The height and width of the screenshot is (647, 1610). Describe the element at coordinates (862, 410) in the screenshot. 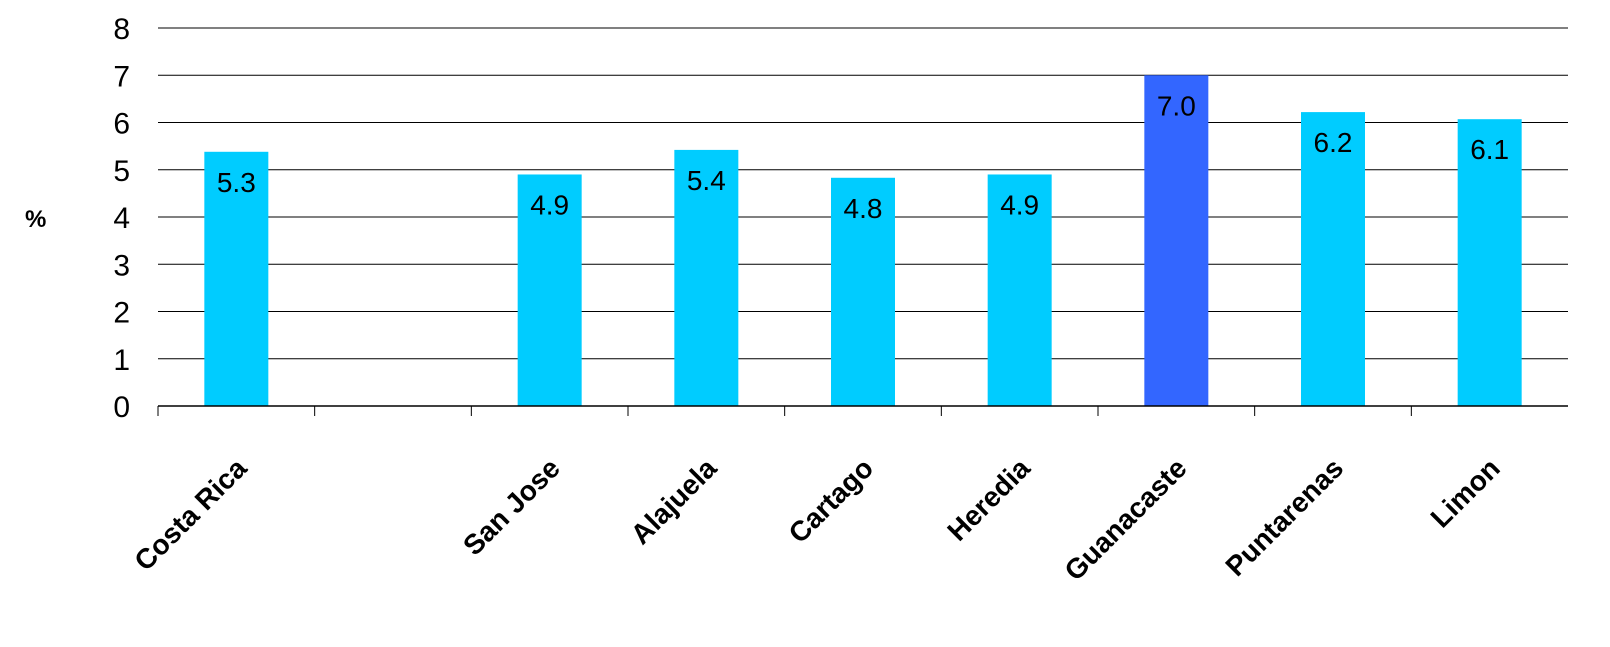

I see `axes` at that location.